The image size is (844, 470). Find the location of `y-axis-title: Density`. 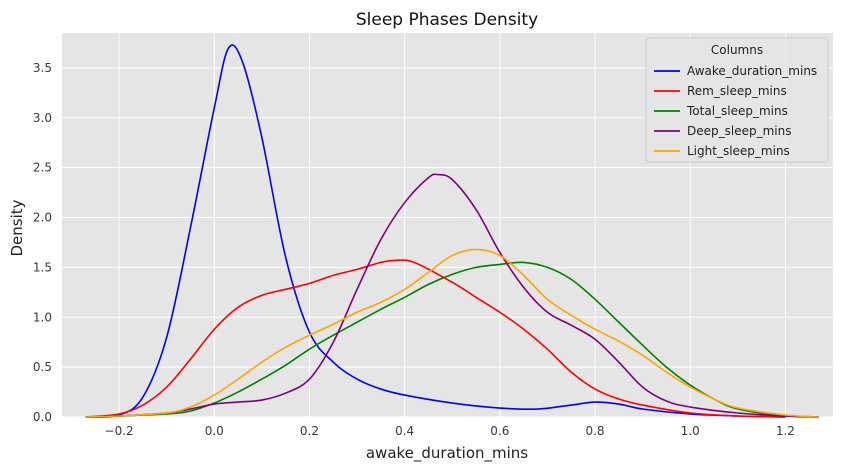

y-axis-title: Density is located at coordinates (17, 227).